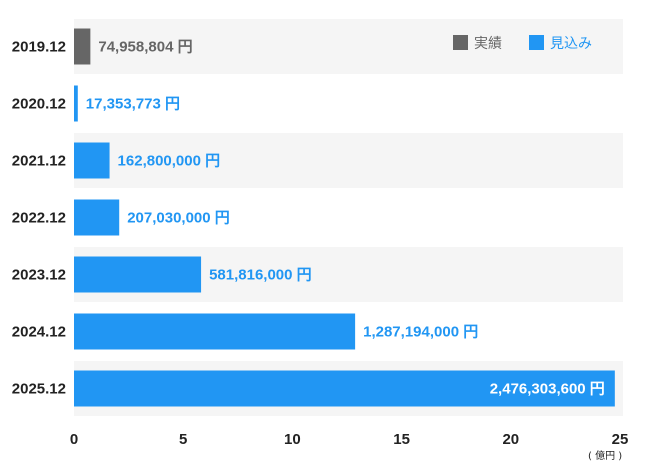 Image resolution: width=650 pixels, height=471 pixels. What do you see at coordinates (76, 103) in the screenshot?
I see `bar-2020.12` at bounding box center [76, 103].